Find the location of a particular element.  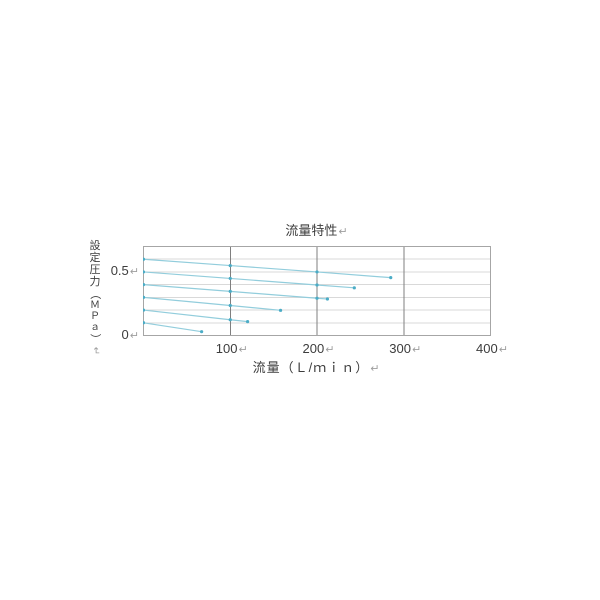

y-axis-title-char: Ｍ is located at coordinates (95, 305).